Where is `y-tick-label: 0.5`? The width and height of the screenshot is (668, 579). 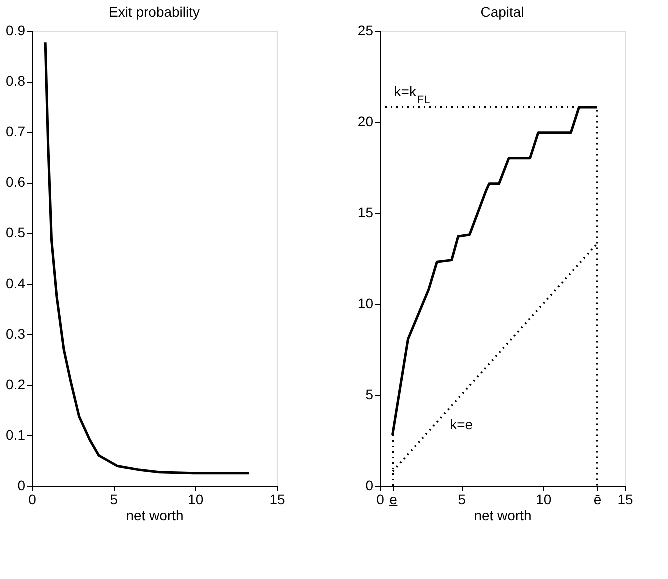 y-tick-label: 0.5 is located at coordinates (16, 232).